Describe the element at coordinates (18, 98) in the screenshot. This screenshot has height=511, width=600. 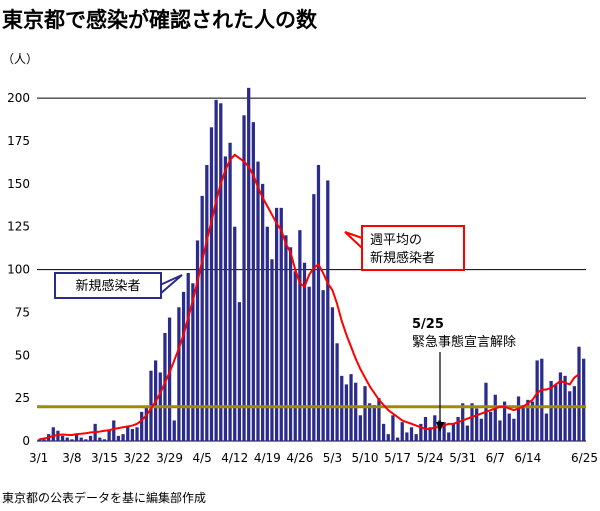
I see `y-tick-label: 200` at that location.